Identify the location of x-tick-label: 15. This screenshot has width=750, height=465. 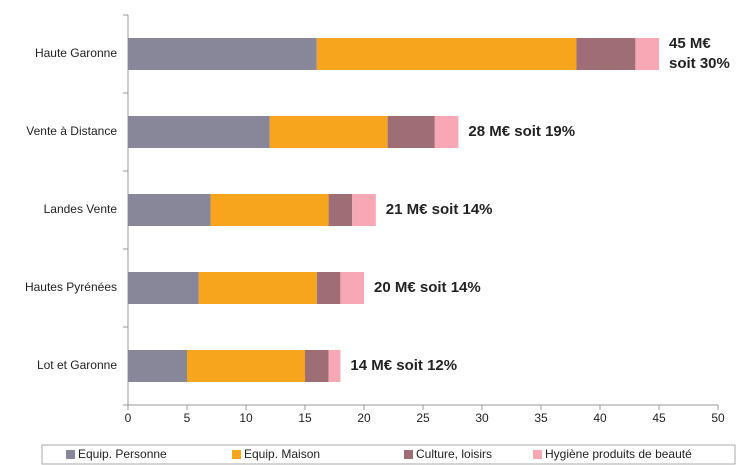
(305, 418).